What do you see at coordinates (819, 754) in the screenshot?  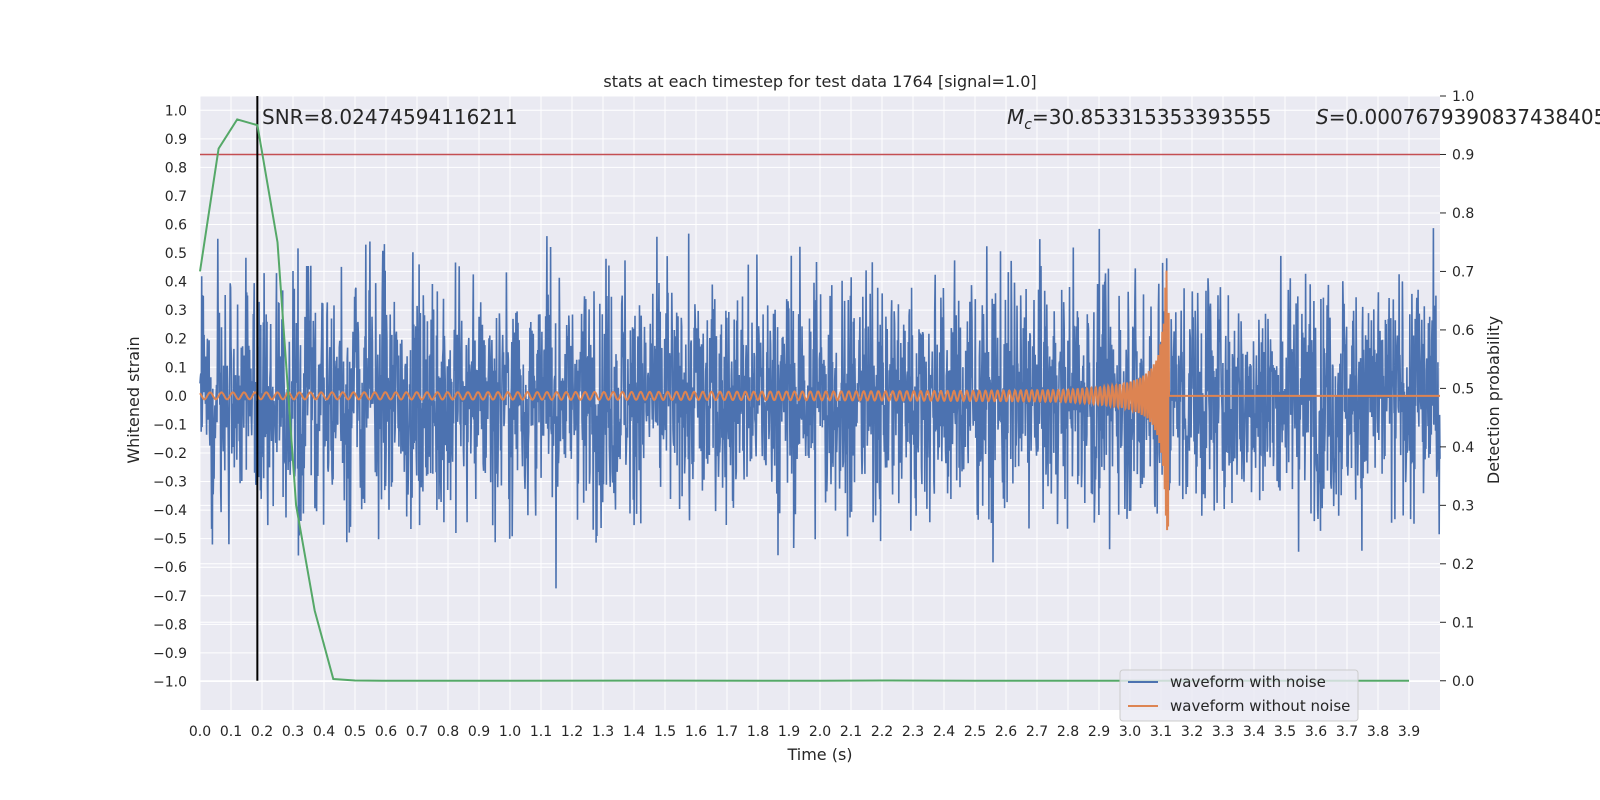 I see `x-axis-label: Time (s)` at bounding box center [819, 754].